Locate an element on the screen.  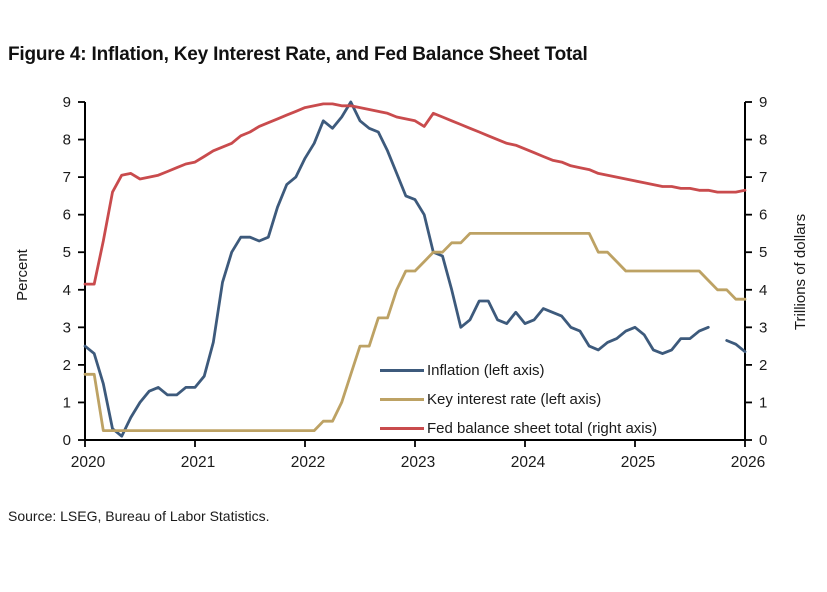
left-axis-tick-label: 3 is located at coordinates (67, 327).